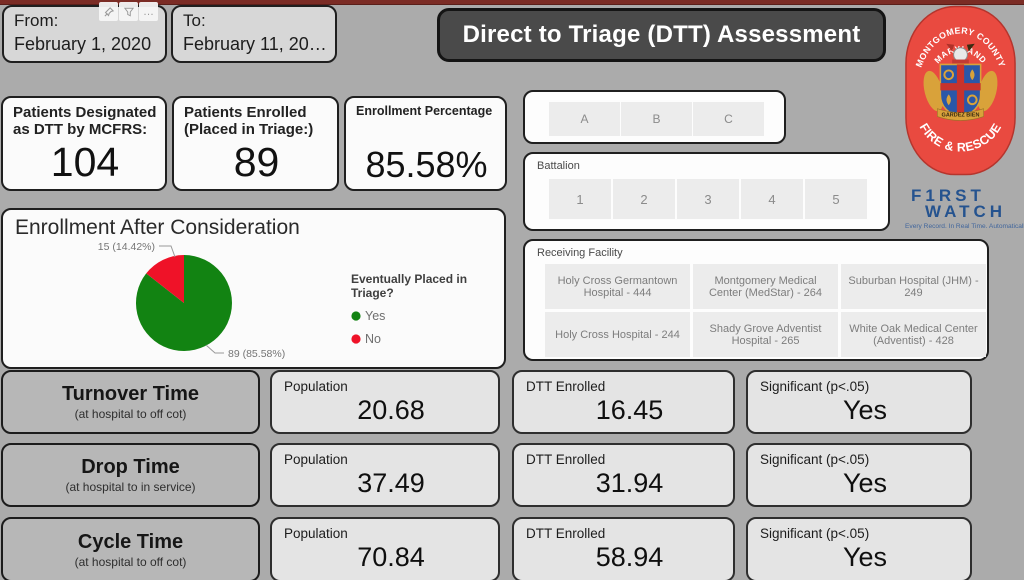 The height and width of the screenshot is (580, 1024). Describe the element at coordinates (629, 557) in the screenshot. I see `cycle-dtt-value: 58.94` at that location.